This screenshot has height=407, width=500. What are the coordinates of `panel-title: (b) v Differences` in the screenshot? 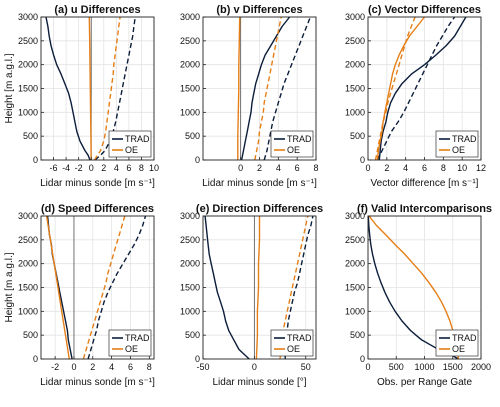 It's located at (259, 10).